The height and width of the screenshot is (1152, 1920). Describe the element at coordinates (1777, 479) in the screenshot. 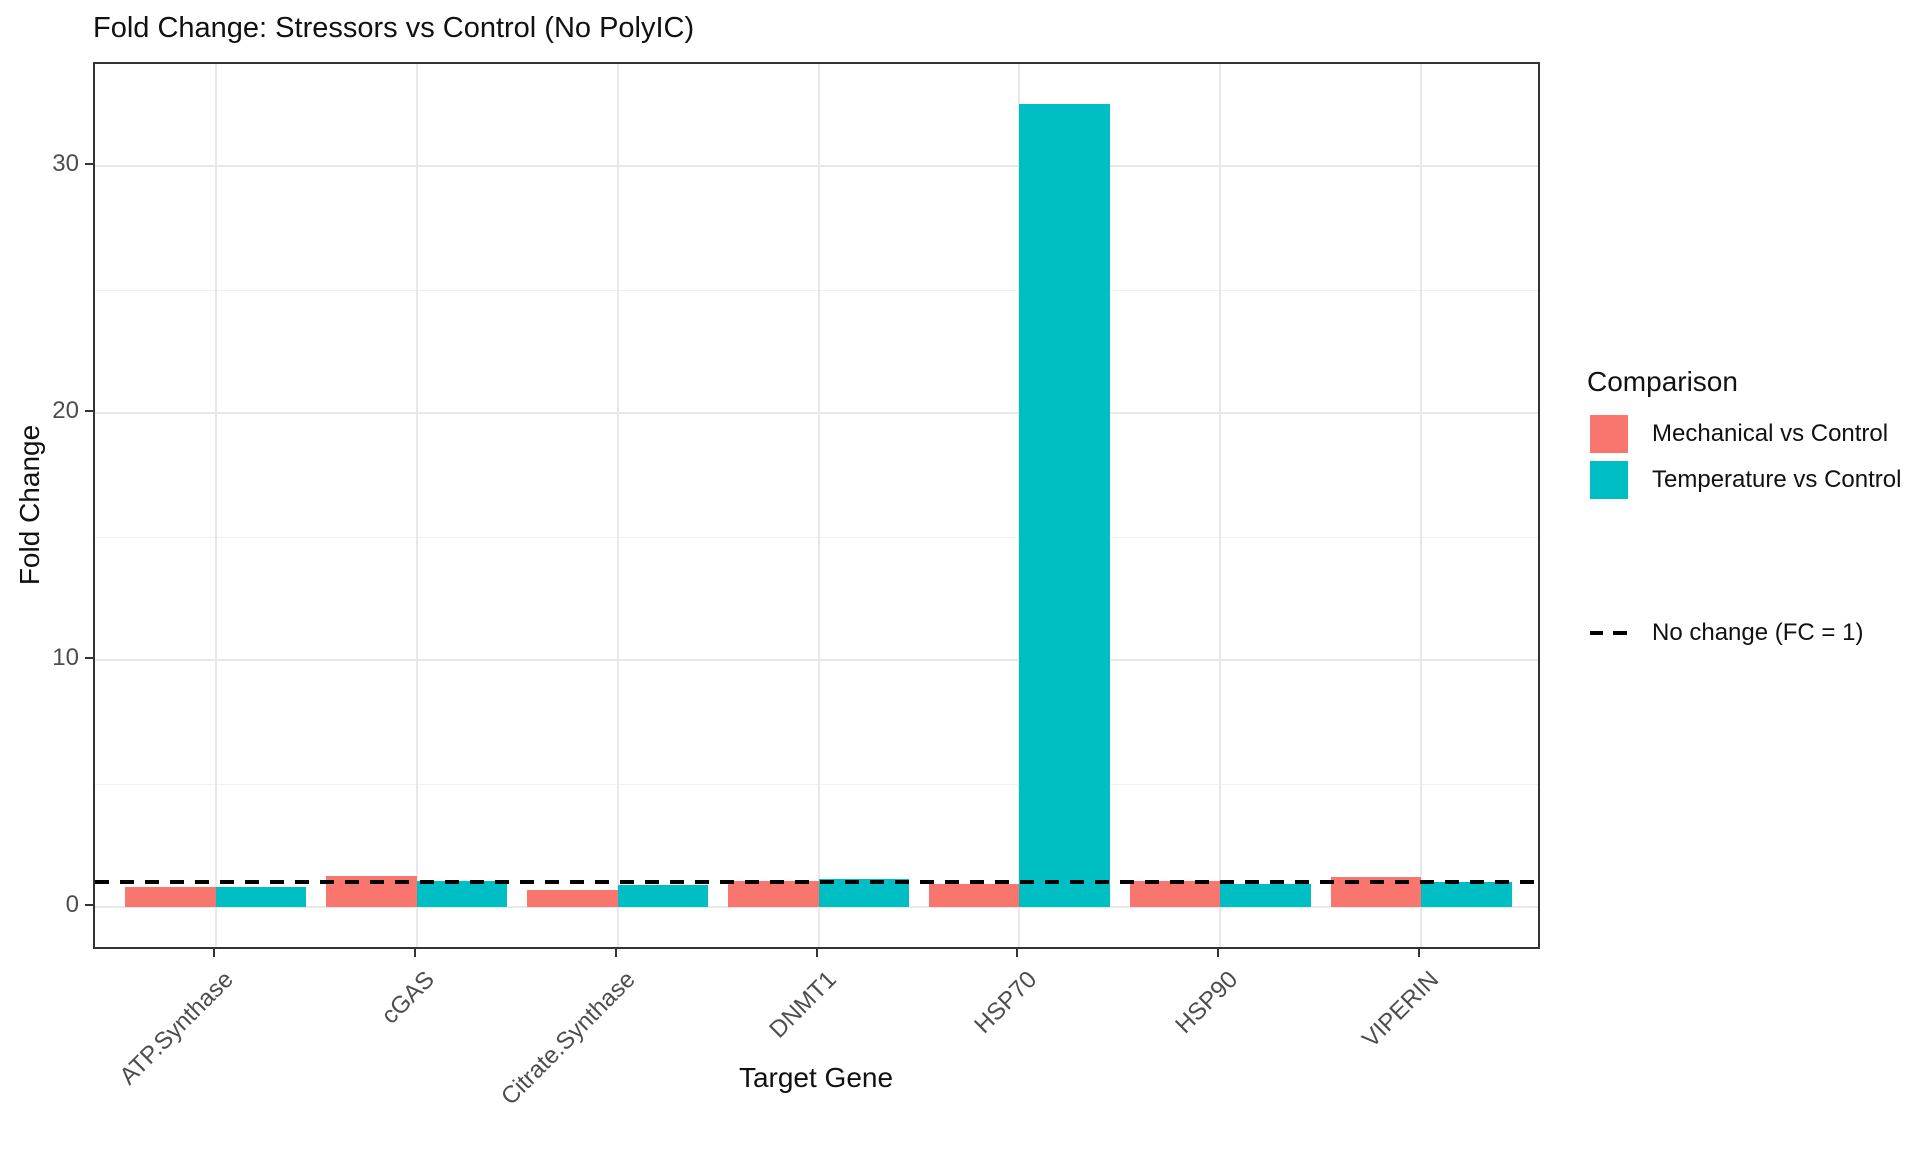

I see `legend-label-temperature: Temperature vs Control` at that location.